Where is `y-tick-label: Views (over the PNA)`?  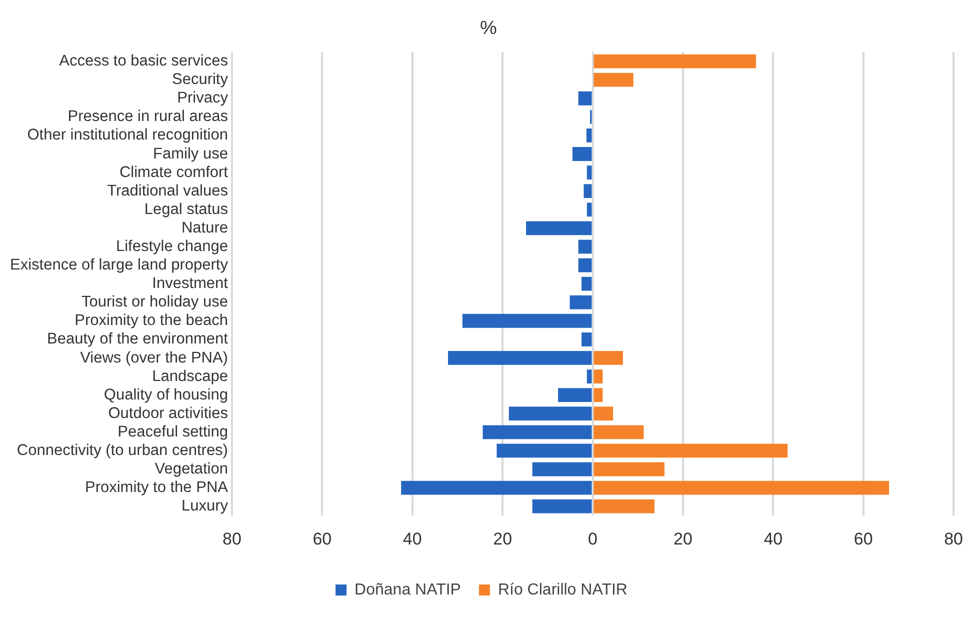 y-tick-label: Views (over the PNA) is located at coordinates (154, 357).